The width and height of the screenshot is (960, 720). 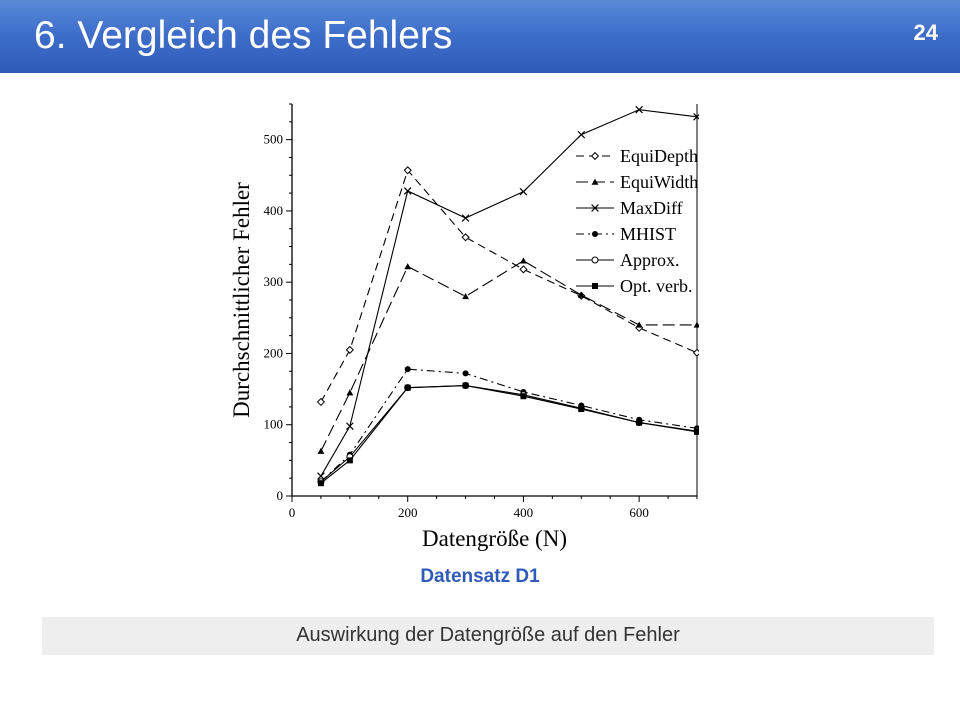 I want to click on y-tick-label: 400, so click(x=274, y=210).